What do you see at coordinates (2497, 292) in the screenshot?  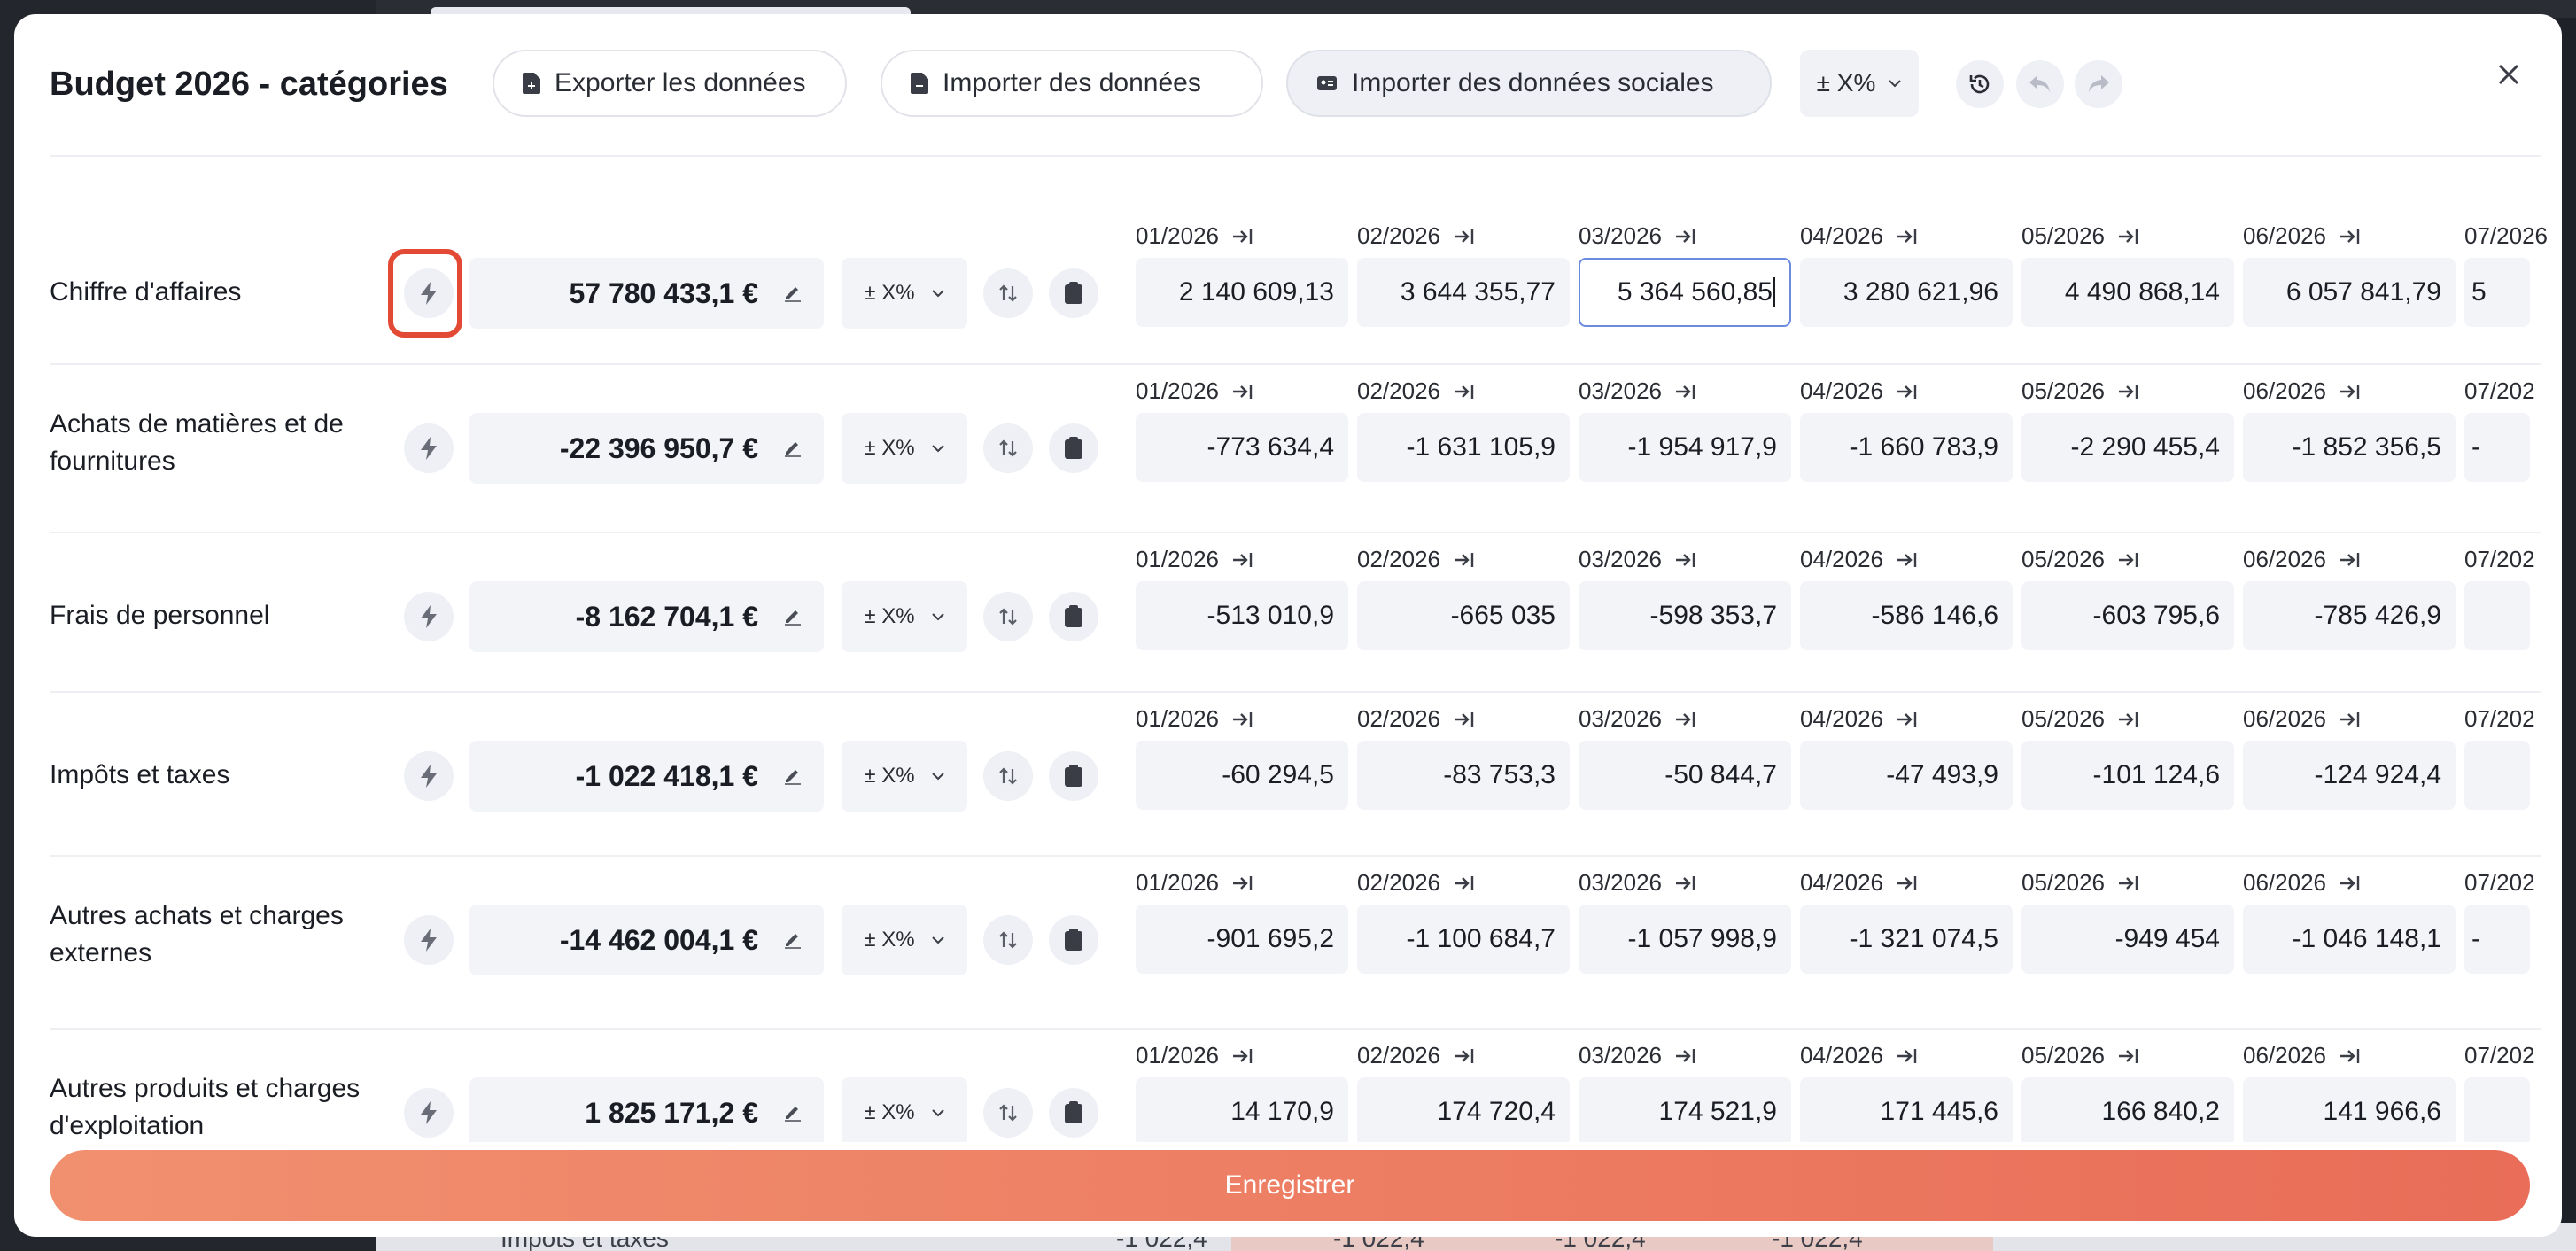 I see `month-value-input: 5` at bounding box center [2497, 292].